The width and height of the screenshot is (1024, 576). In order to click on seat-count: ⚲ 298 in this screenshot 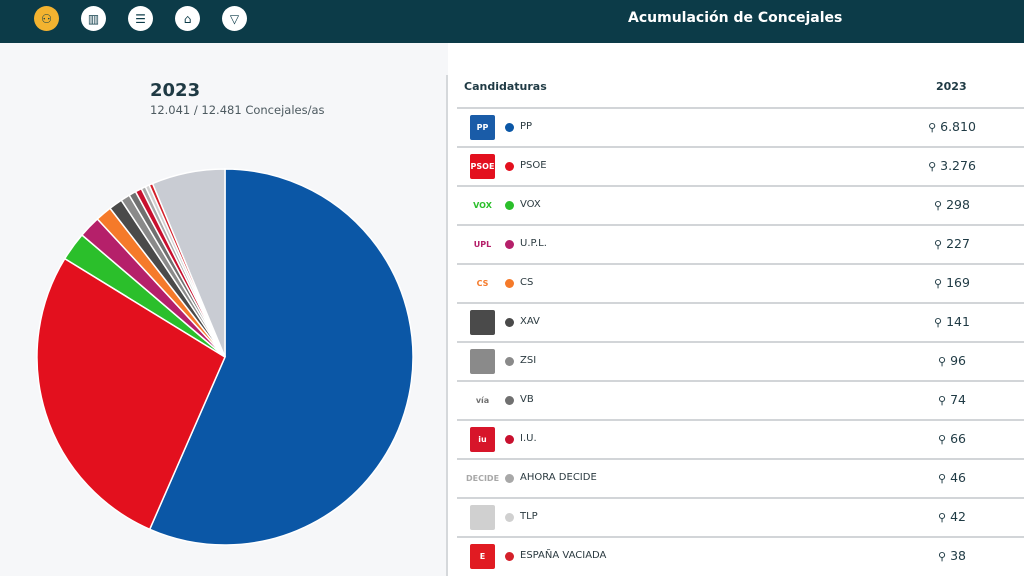, I will do `click(952, 204)`.